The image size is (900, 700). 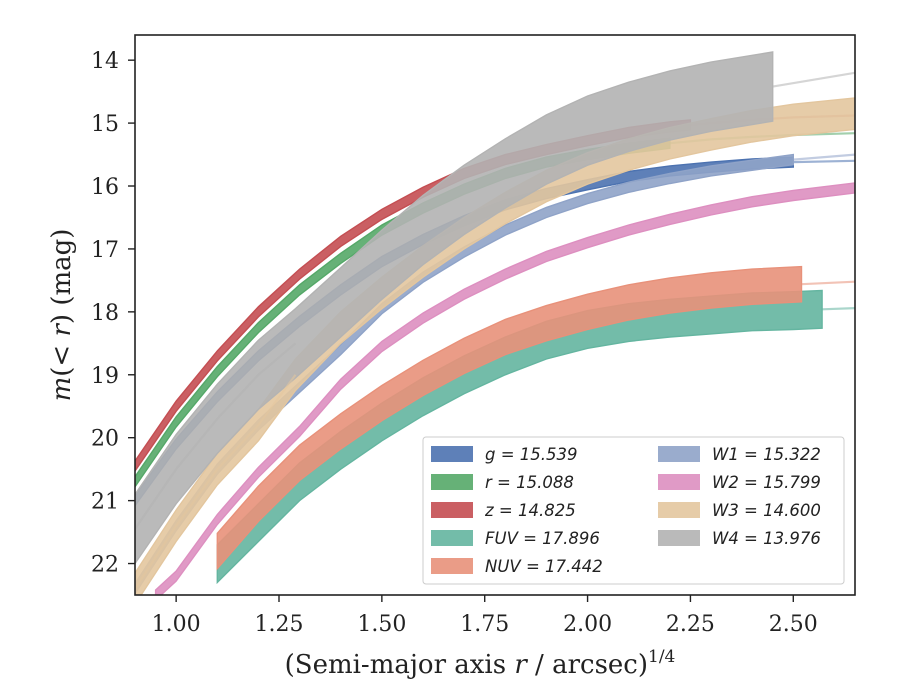 I want to click on y-tick-label: 16, so click(x=105, y=187).